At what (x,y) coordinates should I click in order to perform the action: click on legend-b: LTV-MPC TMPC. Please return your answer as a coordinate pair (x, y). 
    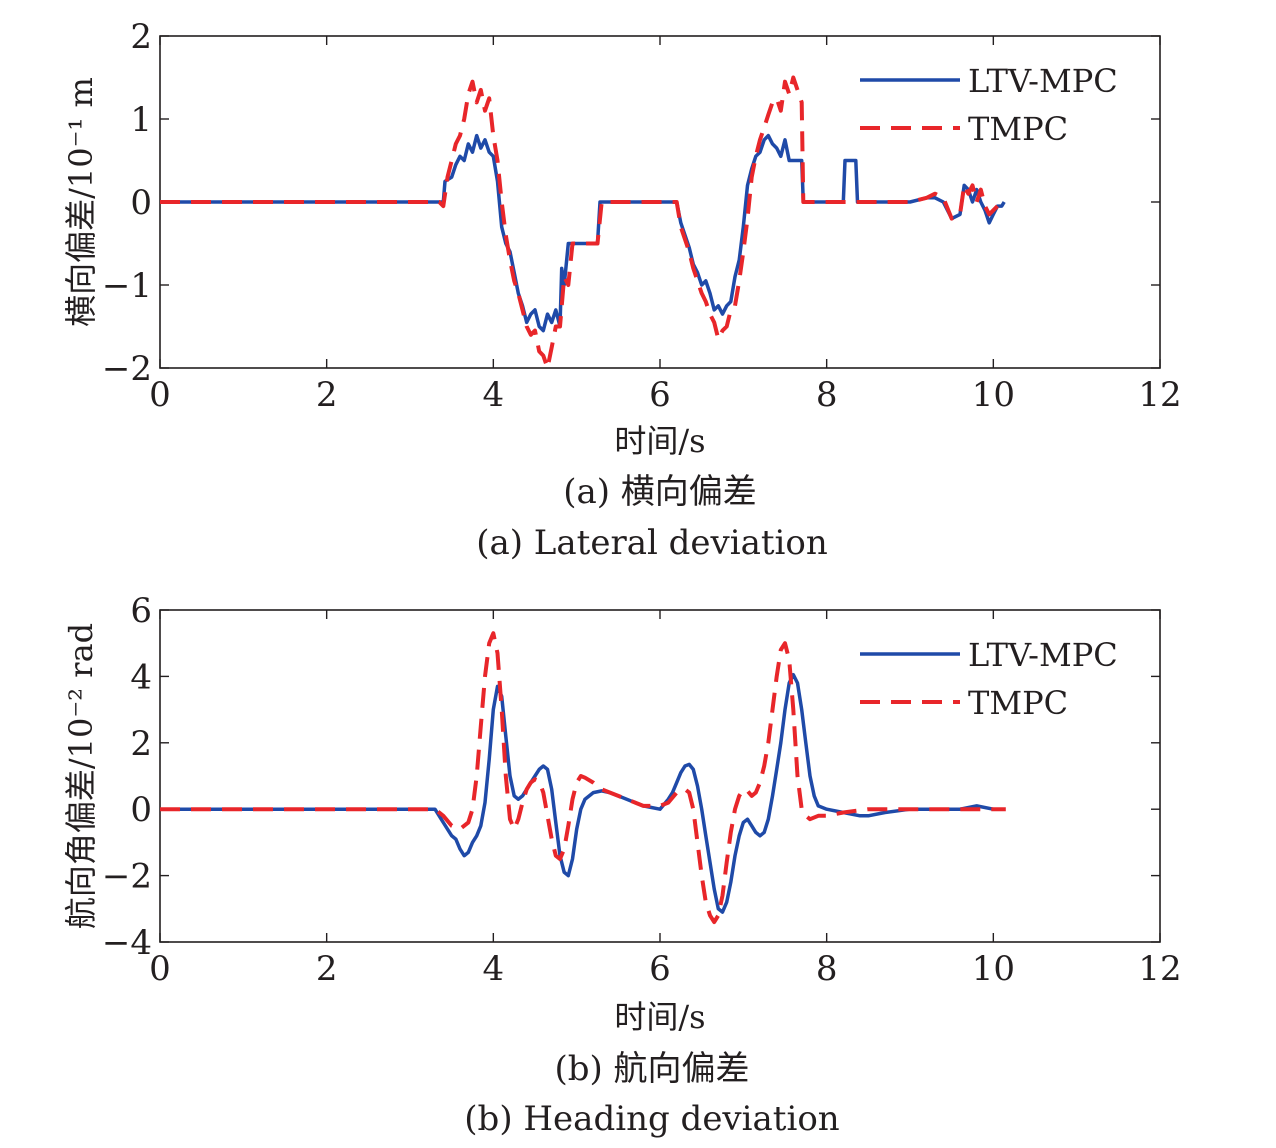
    Looking at the image, I should click on (989, 679).